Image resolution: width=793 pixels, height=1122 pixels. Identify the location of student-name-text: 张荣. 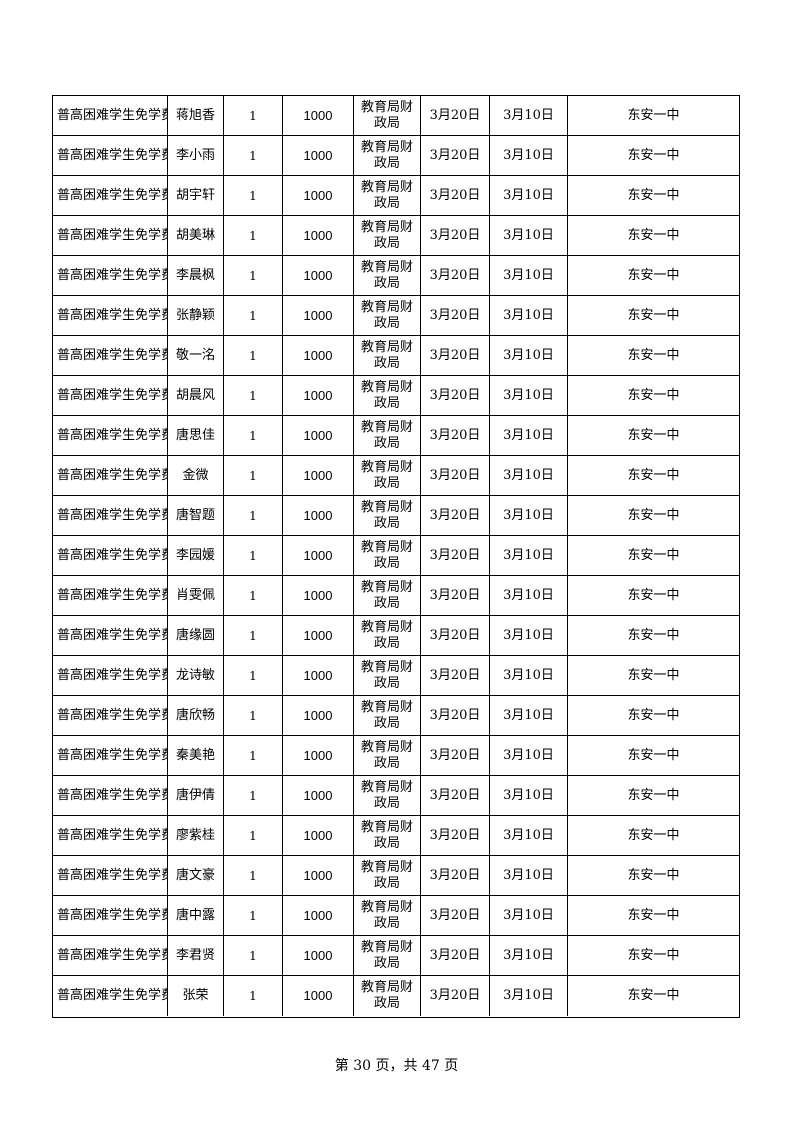
(195, 995).